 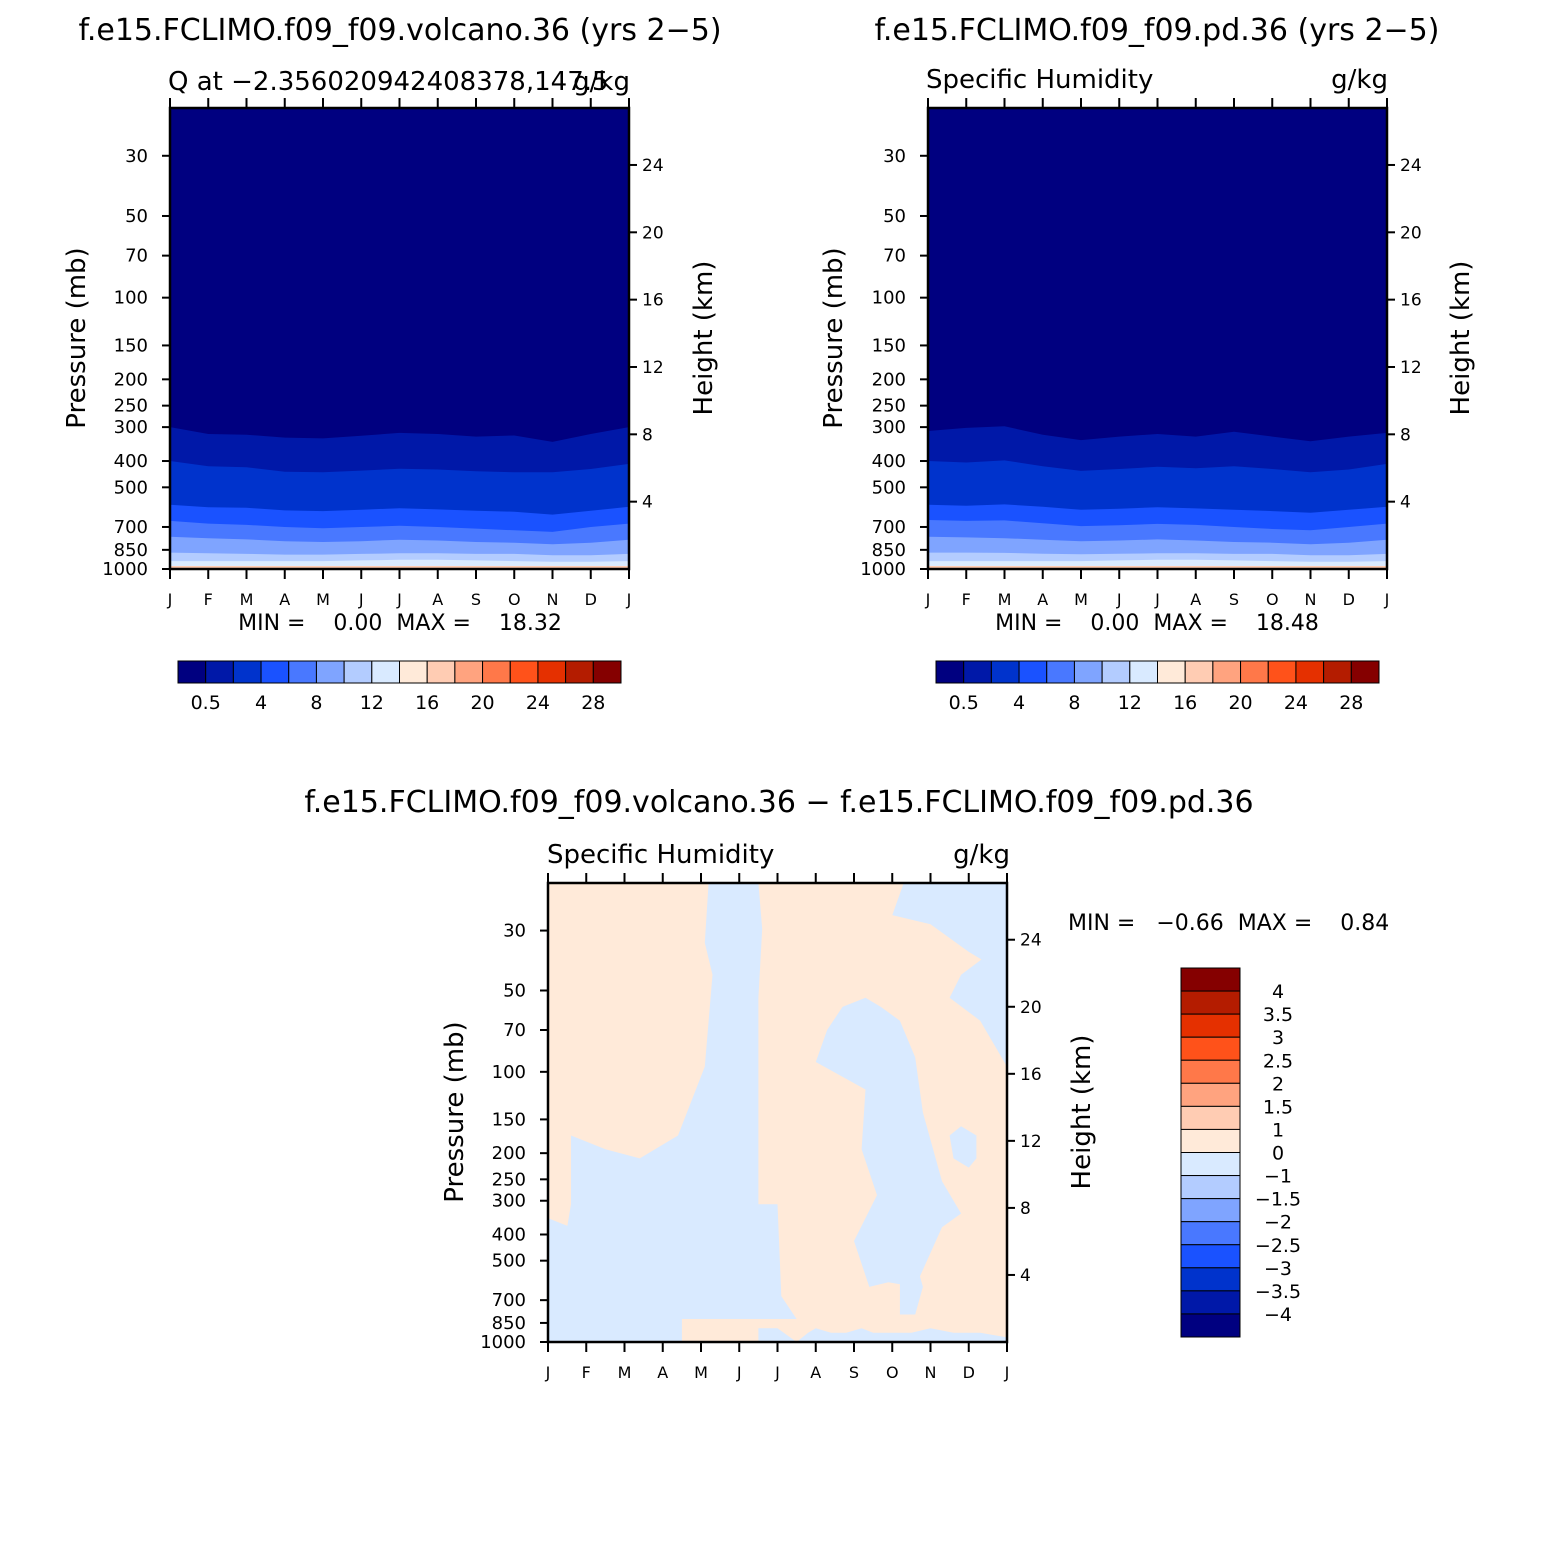 I want to click on panel-volcano-colorbar-label: 24, so click(x=538, y=703).